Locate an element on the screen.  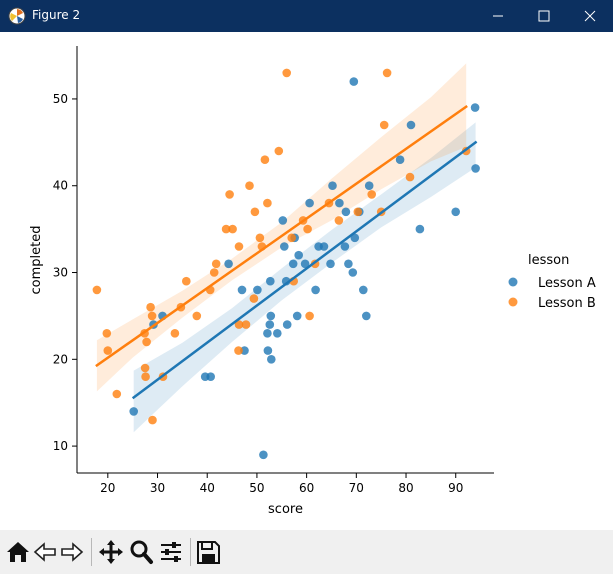
zoom-icon is located at coordinates (141, 552).